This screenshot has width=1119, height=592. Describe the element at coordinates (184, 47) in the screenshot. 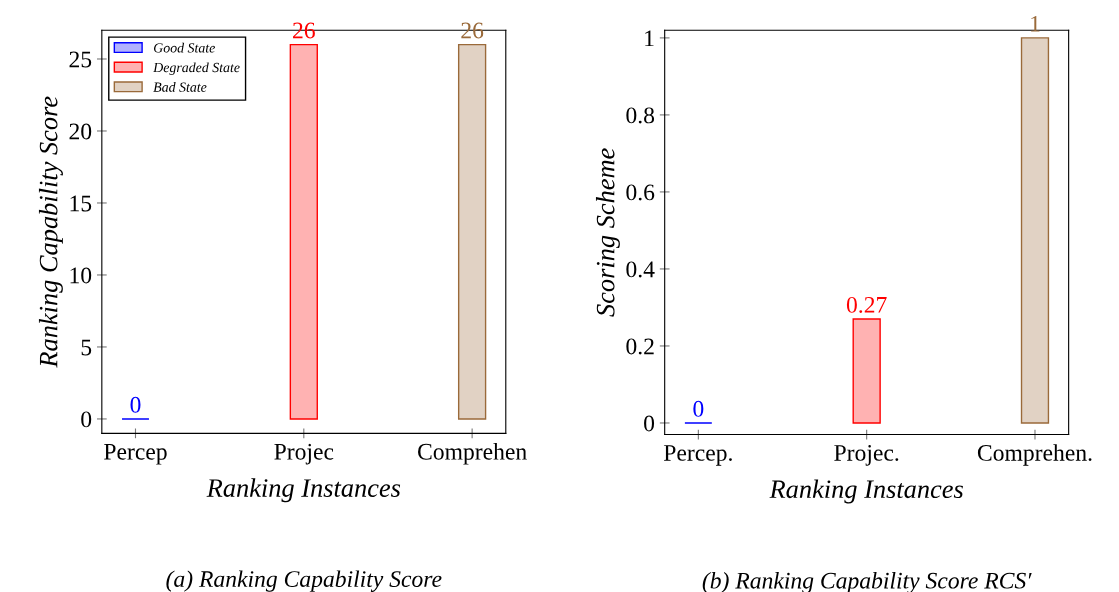

I see `legend-label: Good State` at that location.